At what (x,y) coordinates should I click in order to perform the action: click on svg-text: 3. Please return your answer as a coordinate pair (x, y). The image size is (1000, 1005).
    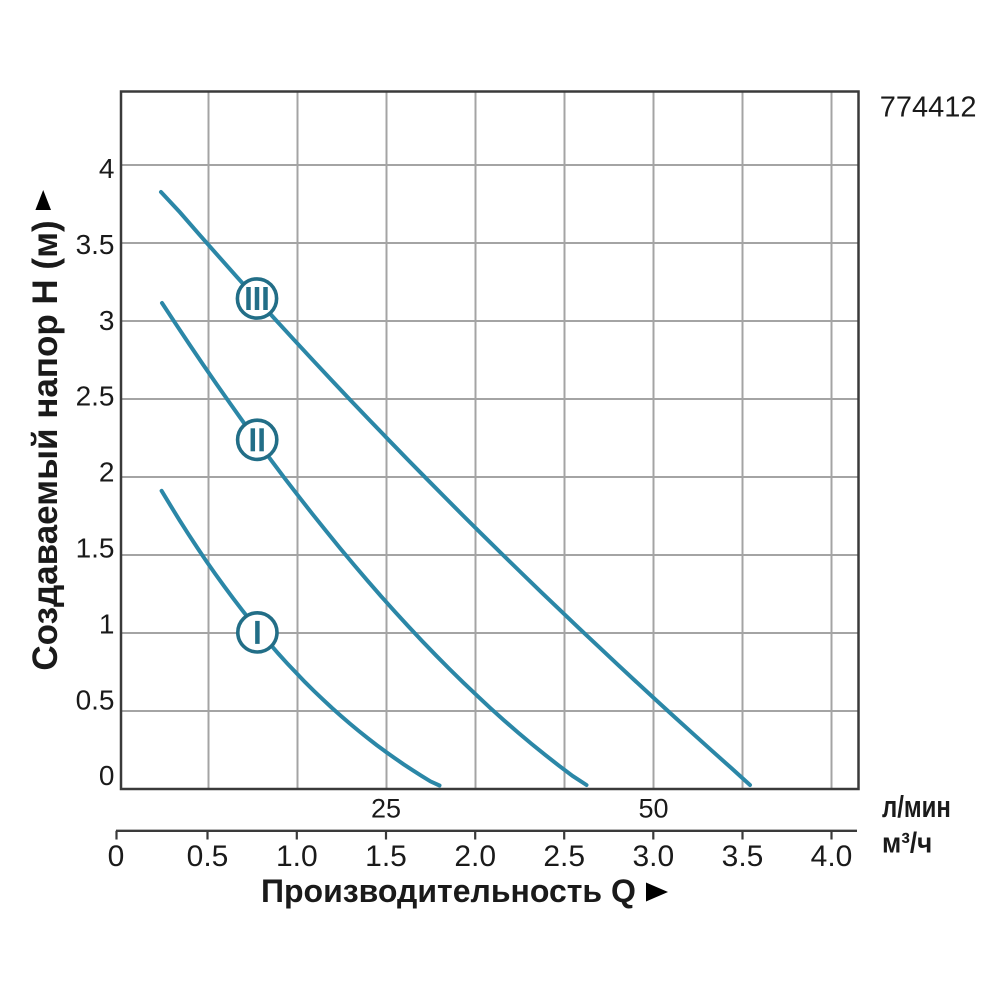
    Looking at the image, I should click on (107, 320).